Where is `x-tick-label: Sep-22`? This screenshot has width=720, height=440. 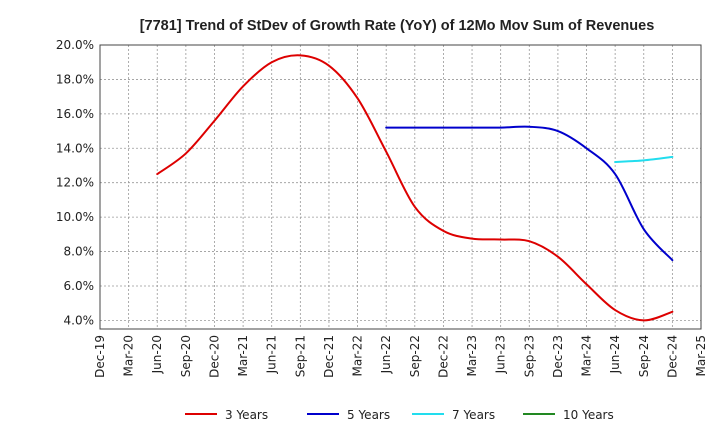 x-tick-label: Sep-22 is located at coordinates (415, 356).